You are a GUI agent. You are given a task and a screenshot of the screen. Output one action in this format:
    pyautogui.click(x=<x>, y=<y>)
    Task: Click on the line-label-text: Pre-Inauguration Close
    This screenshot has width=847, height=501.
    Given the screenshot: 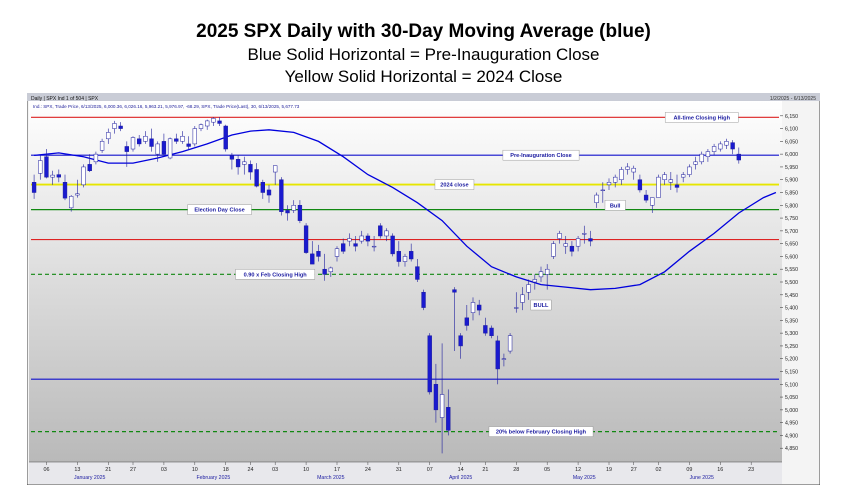 What is the action you would take?
    pyautogui.click(x=541, y=156)
    